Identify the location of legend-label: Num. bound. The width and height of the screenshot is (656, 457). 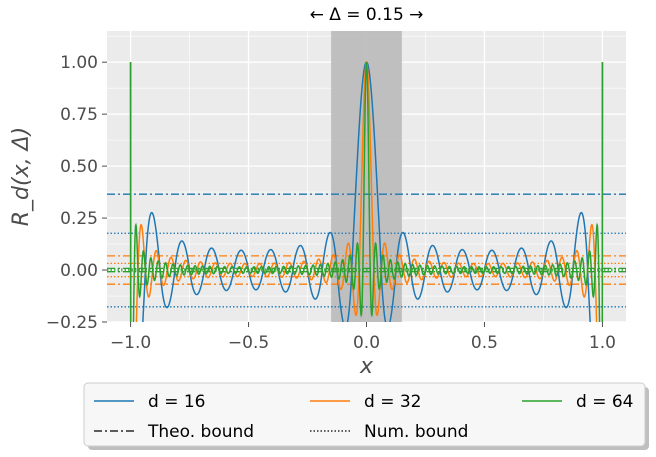
(416, 432).